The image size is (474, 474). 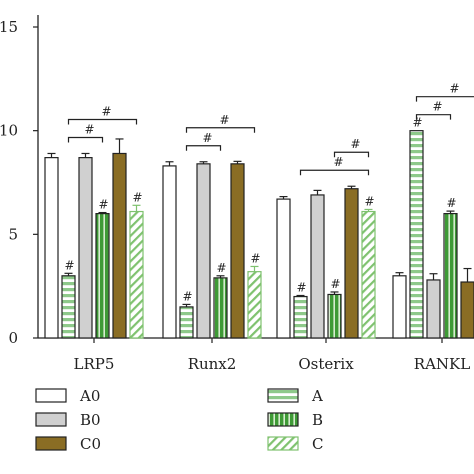 I want to click on y-tick-label: 10, so click(x=9, y=131).